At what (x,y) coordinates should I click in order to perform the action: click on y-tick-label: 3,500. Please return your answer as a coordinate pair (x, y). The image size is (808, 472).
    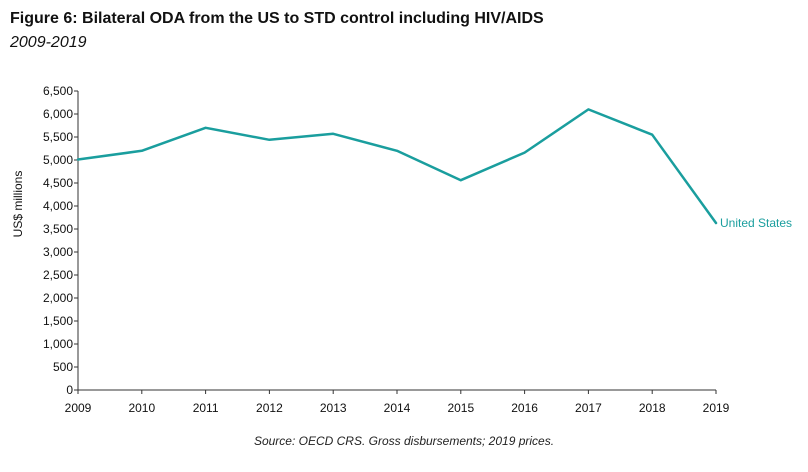
    Looking at the image, I should click on (58, 229).